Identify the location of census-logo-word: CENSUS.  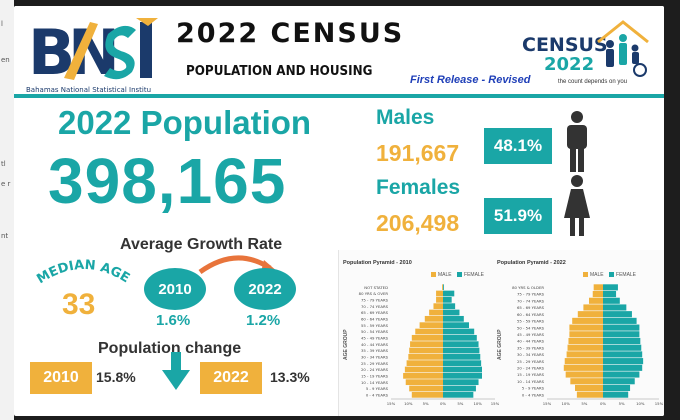
(565, 45).